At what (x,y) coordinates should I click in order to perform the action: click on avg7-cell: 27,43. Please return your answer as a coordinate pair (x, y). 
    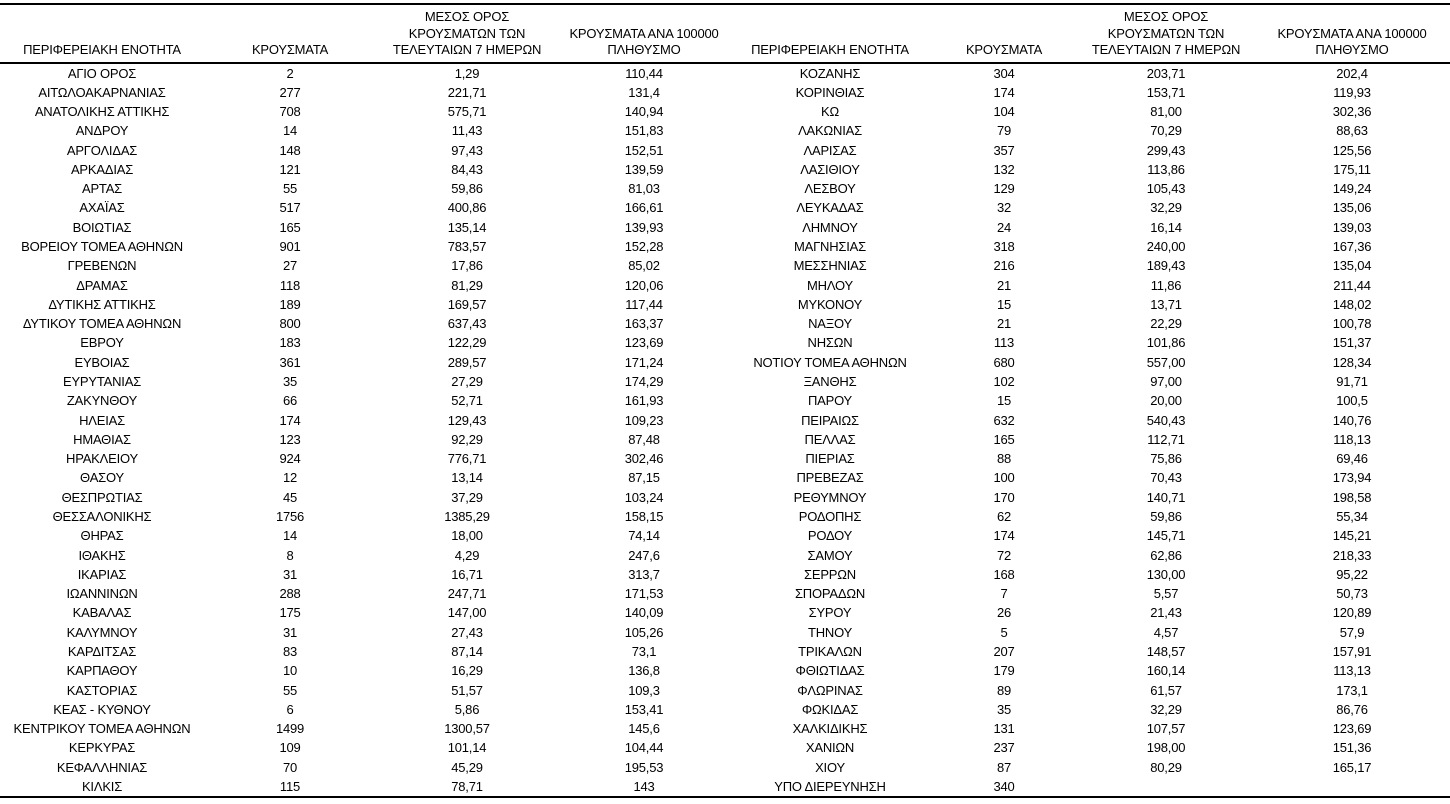
    Looking at the image, I should click on (467, 632).